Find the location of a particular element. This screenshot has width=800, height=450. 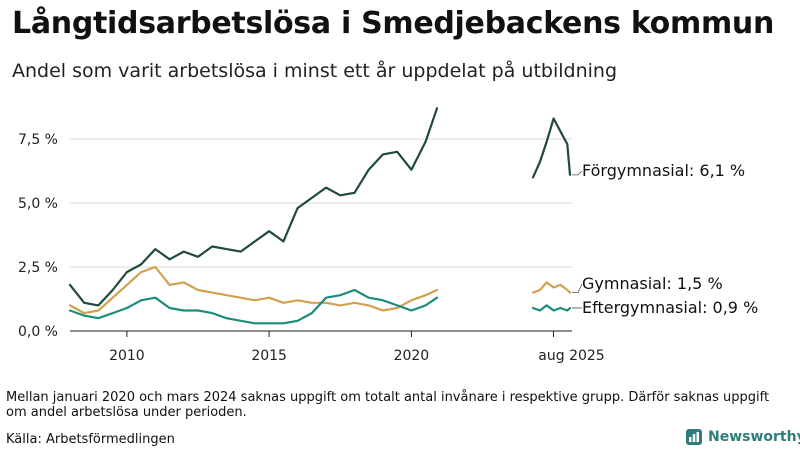

bar-chart-icon is located at coordinates (694, 437).